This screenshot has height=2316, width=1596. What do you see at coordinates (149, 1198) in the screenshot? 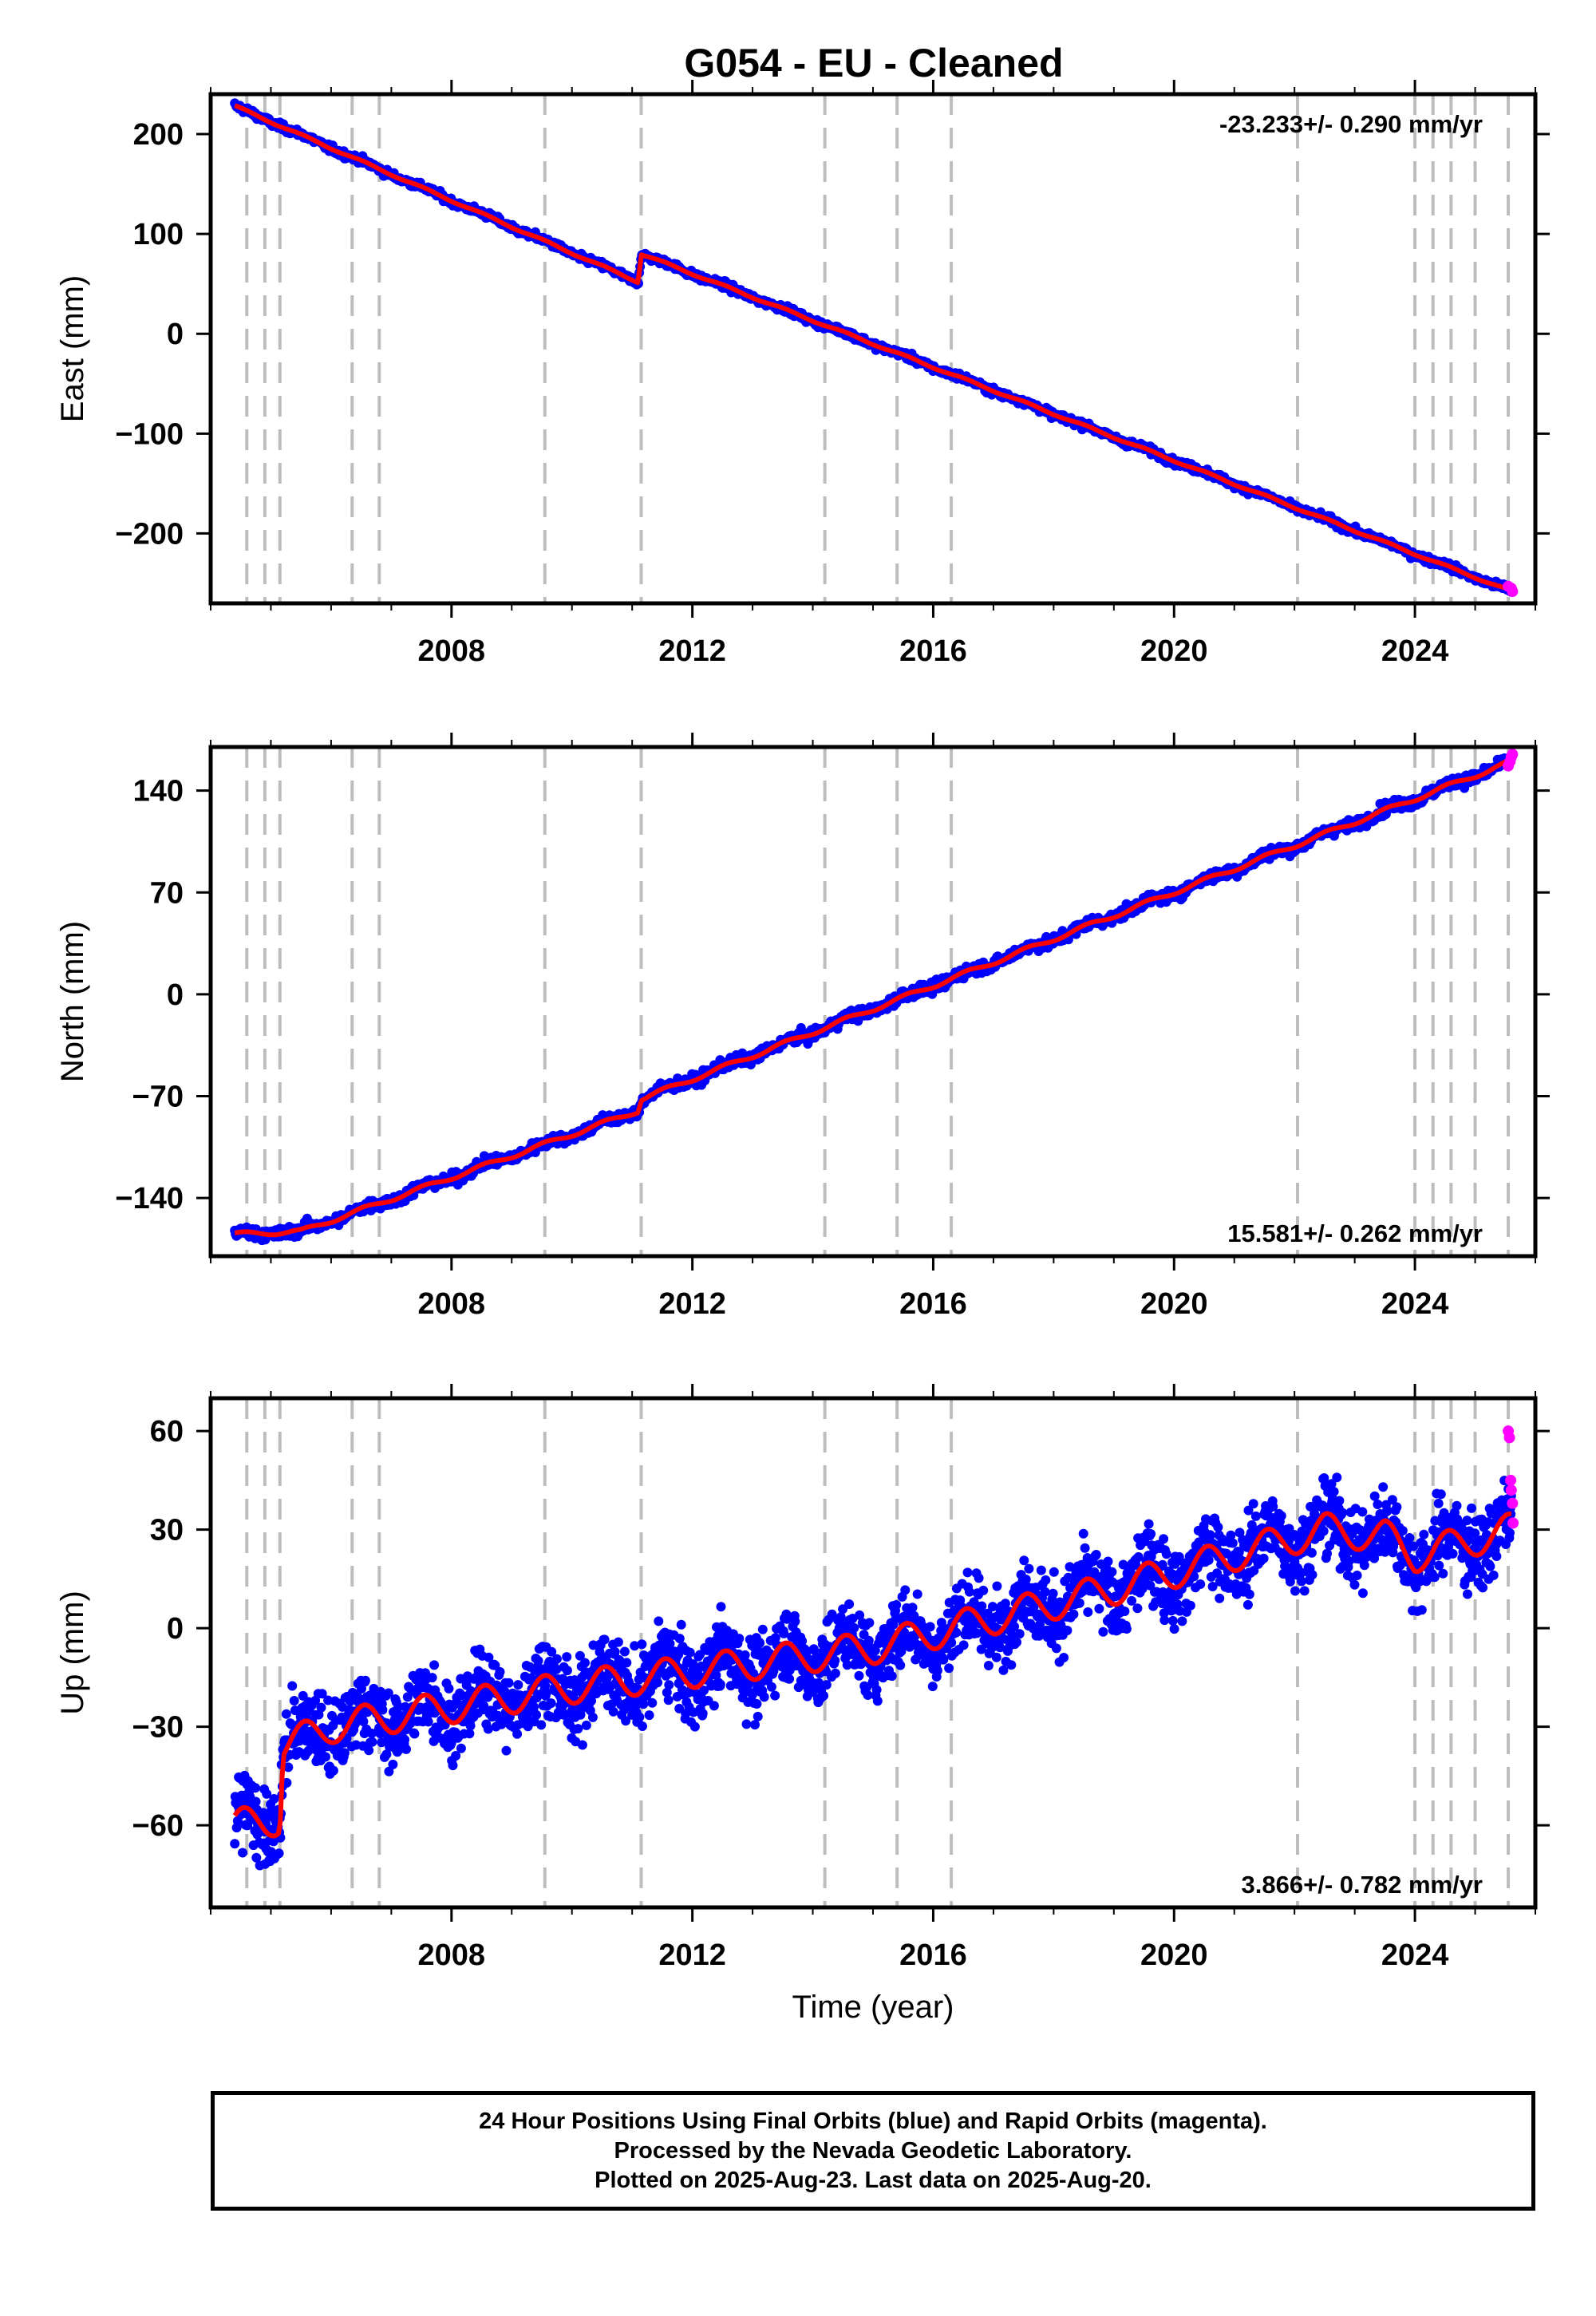
I see `y-tick-label: −140` at bounding box center [149, 1198].